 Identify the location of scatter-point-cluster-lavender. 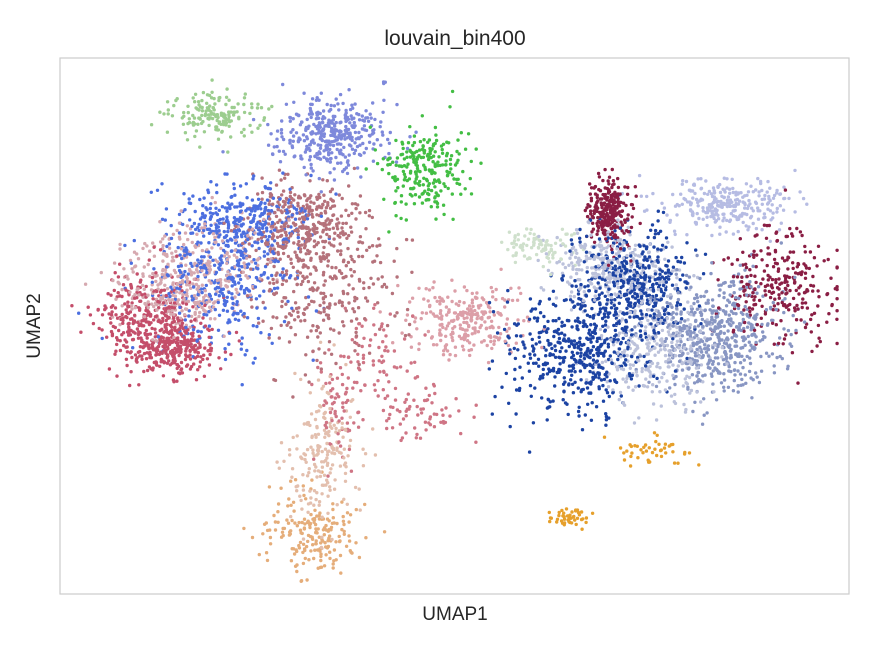
(696, 199).